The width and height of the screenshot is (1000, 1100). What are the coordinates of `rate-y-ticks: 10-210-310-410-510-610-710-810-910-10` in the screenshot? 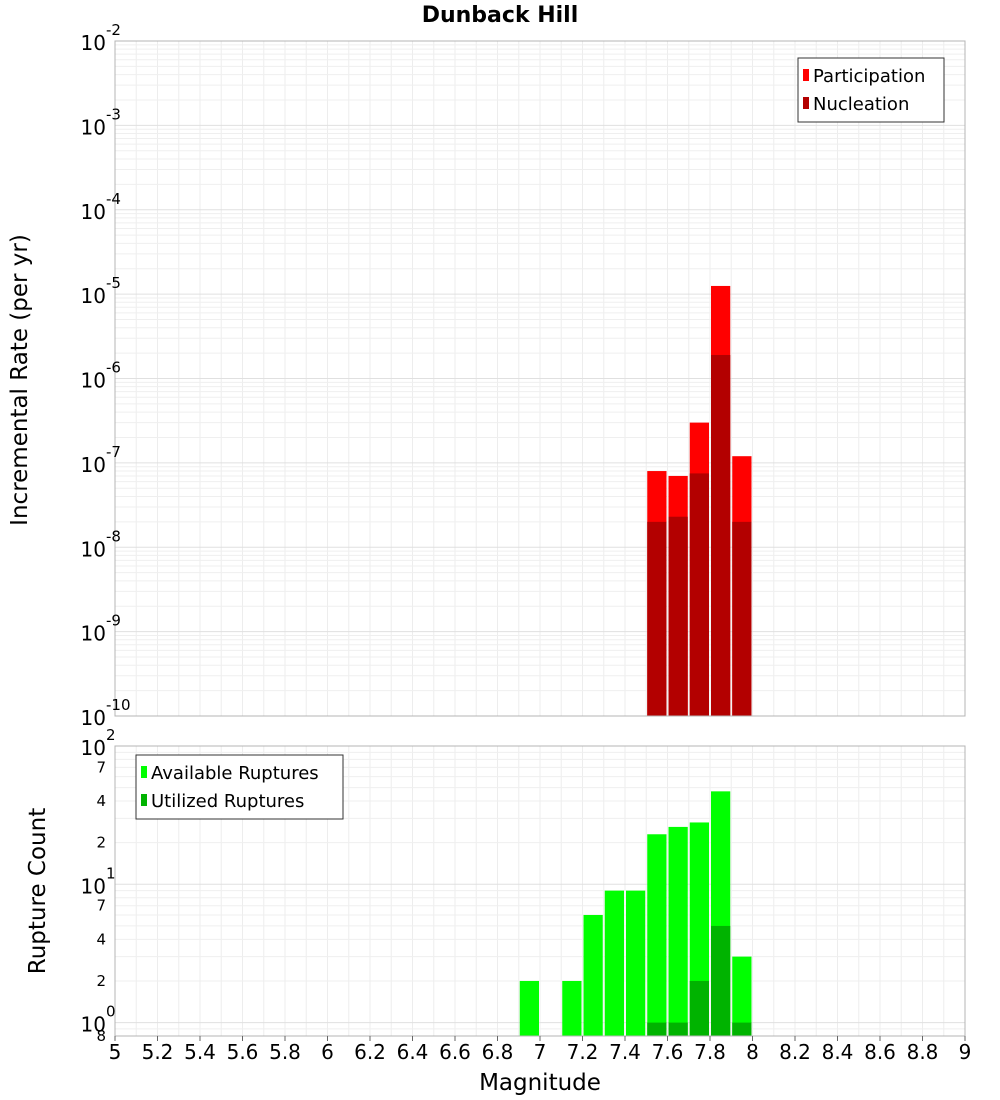 It's located at (106, 375).